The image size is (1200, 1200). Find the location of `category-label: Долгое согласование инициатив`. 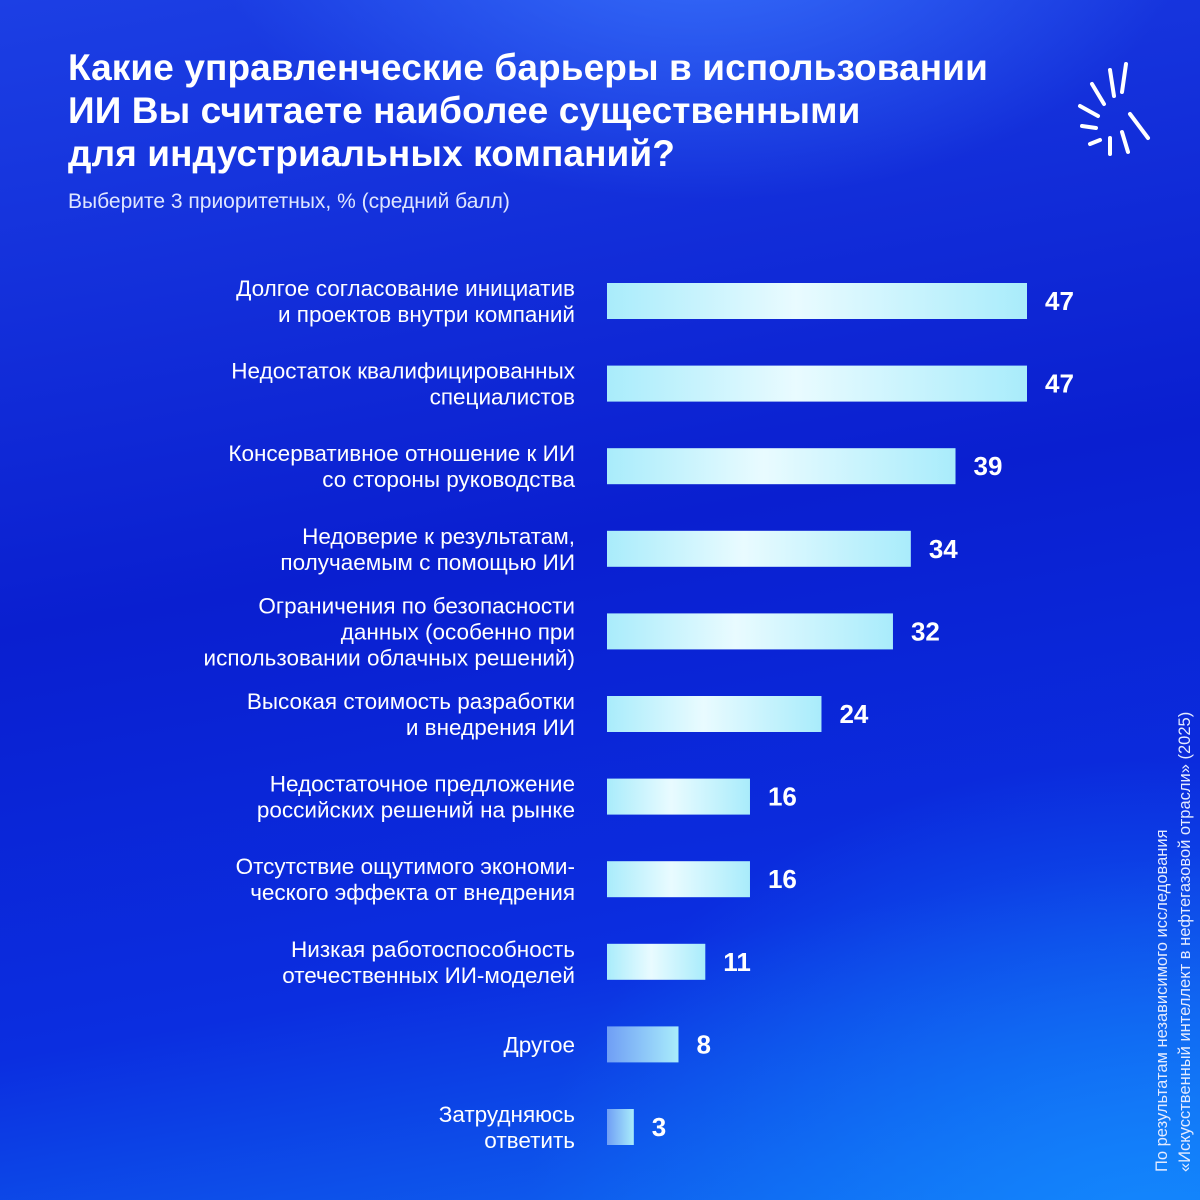

category-label: Долгое согласование инициатив is located at coordinates (405, 288).